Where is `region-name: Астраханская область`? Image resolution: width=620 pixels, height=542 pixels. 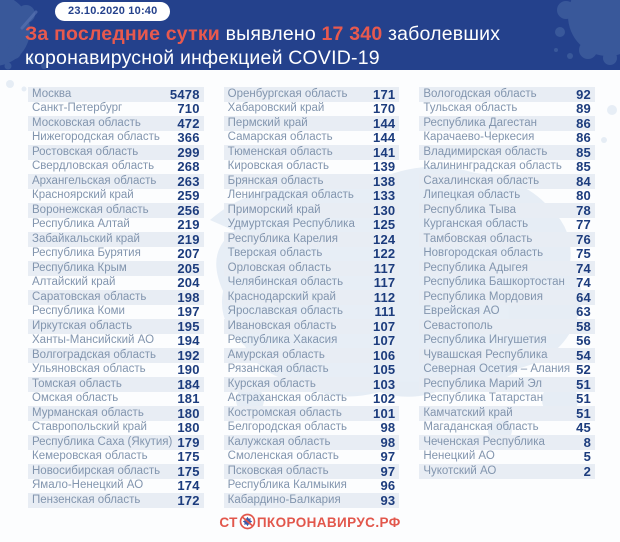 region-name: Астраханская область is located at coordinates (287, 398).